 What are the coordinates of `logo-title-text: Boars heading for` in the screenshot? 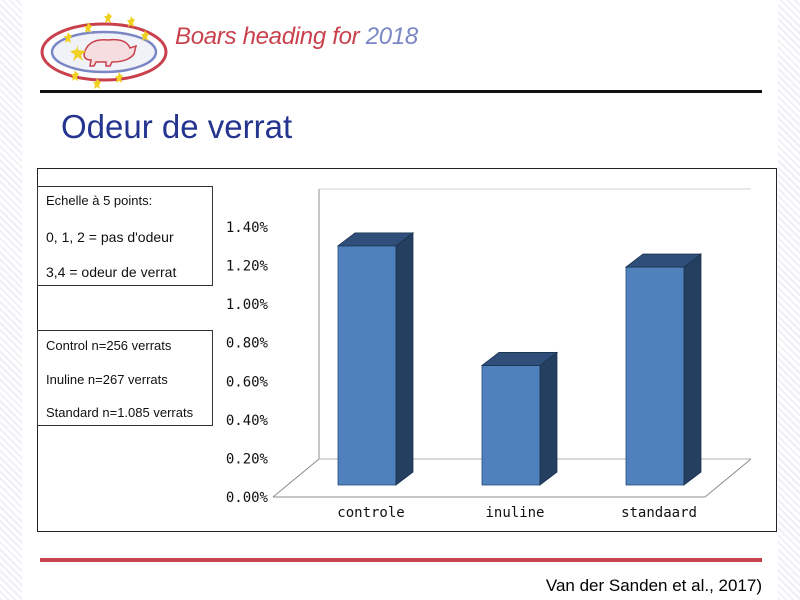 It's located at (270, 36).